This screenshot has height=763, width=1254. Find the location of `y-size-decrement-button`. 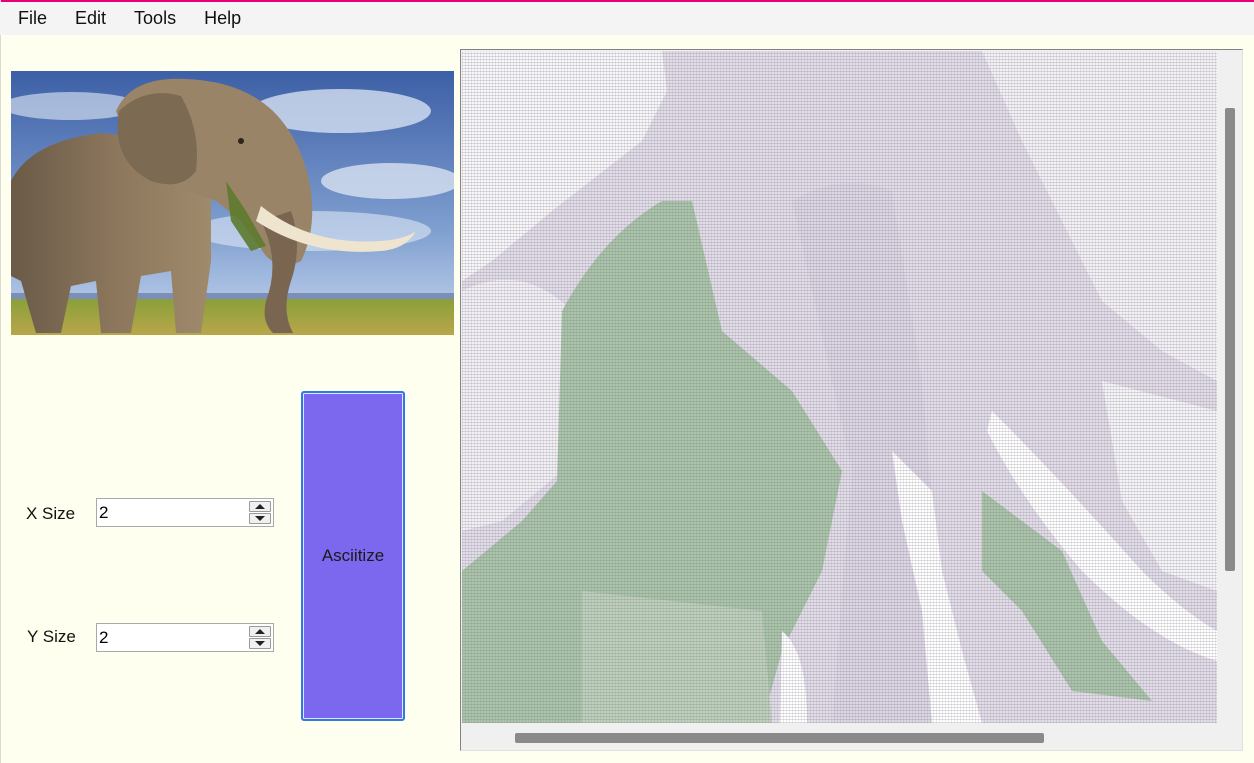

y-size-decrement-button is located at coordinates (260, 643).